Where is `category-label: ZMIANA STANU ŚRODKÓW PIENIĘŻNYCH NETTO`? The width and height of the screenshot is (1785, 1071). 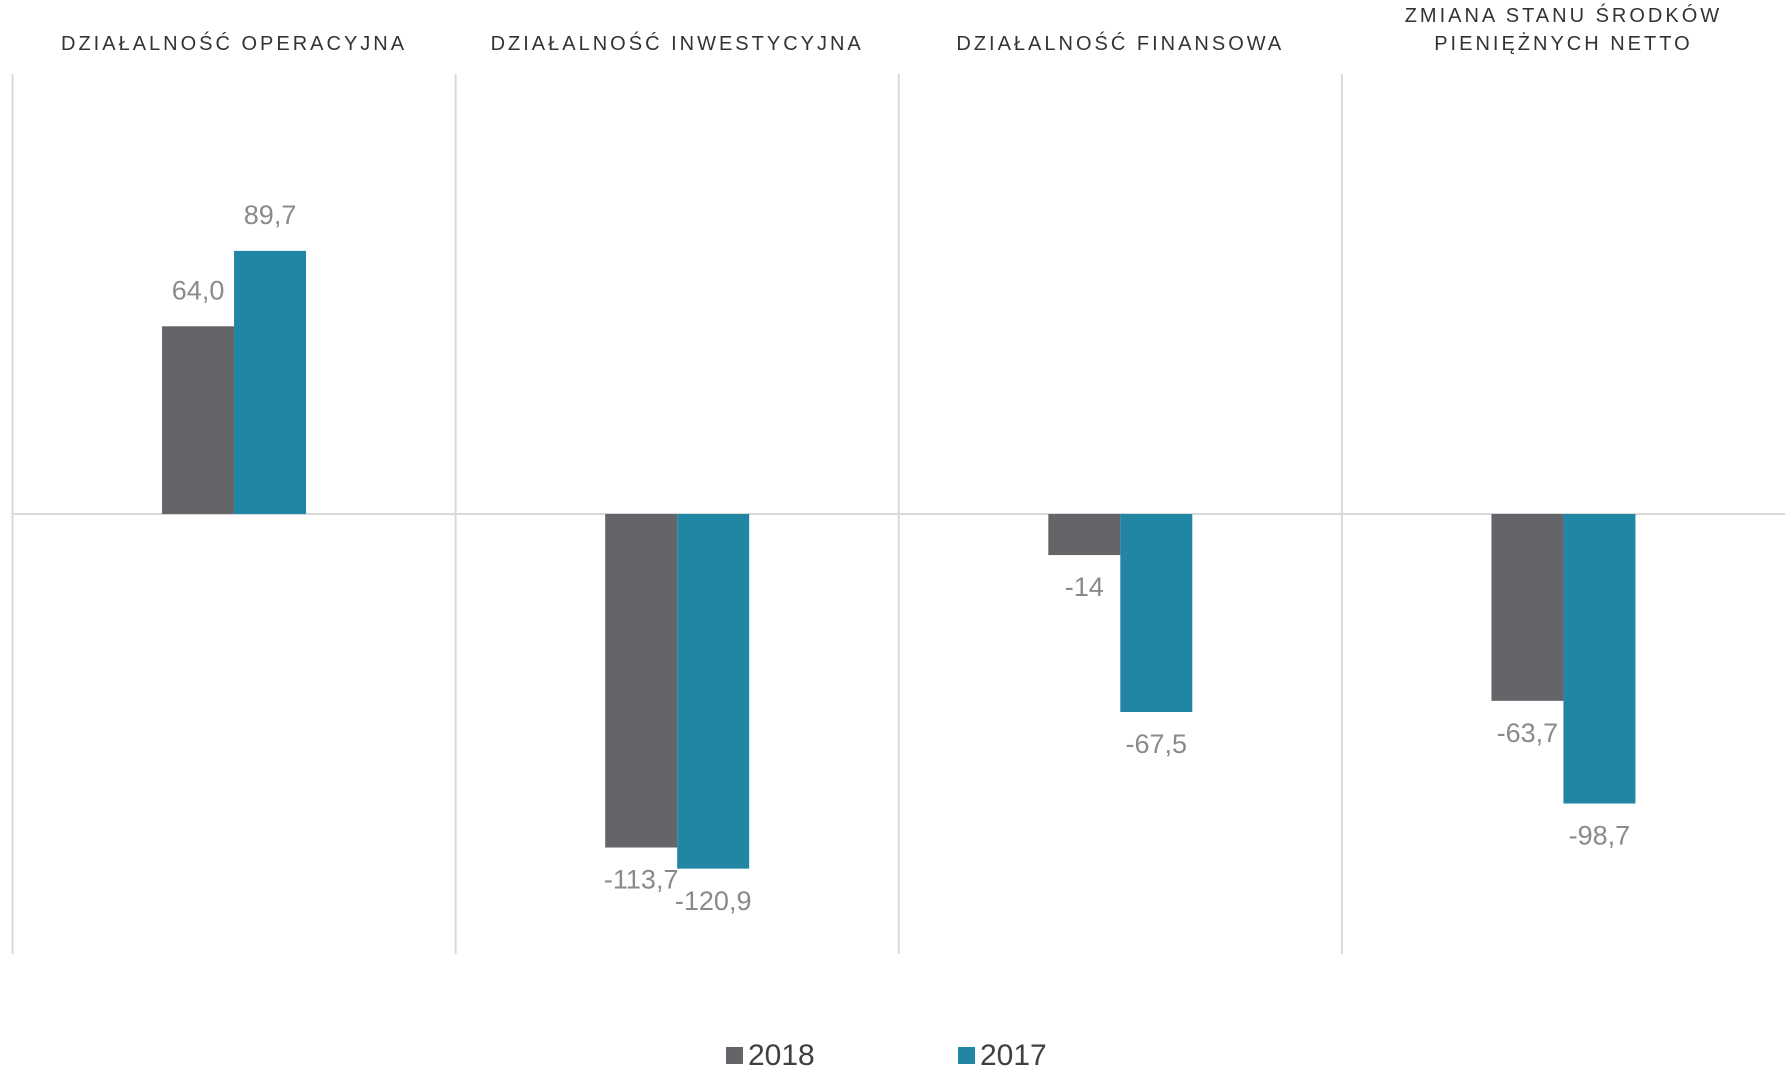 category-label: ZMIANA STANU ŚRODKÓW PIENIĘŻNYCH NETTO is located at coordinates (1563, 30).